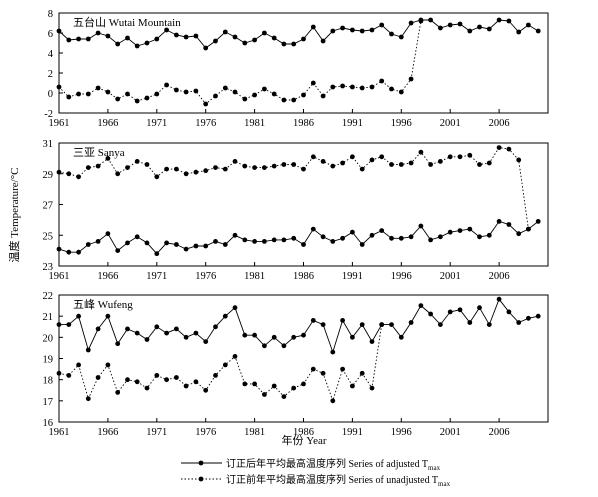  I want to click on series-line-adjusted, so click(298, 237).